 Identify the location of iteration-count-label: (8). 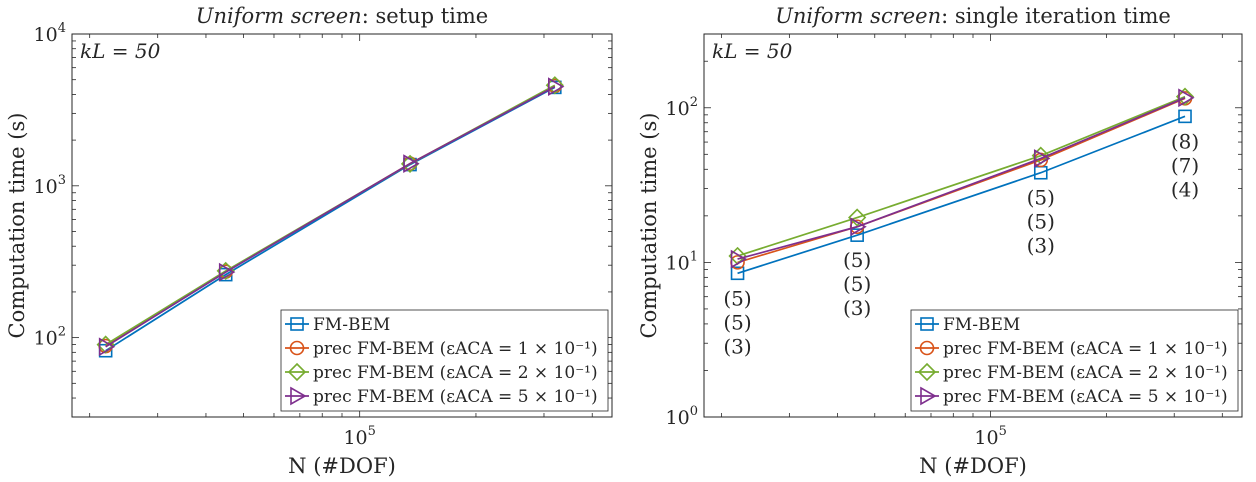
(1185, 141).